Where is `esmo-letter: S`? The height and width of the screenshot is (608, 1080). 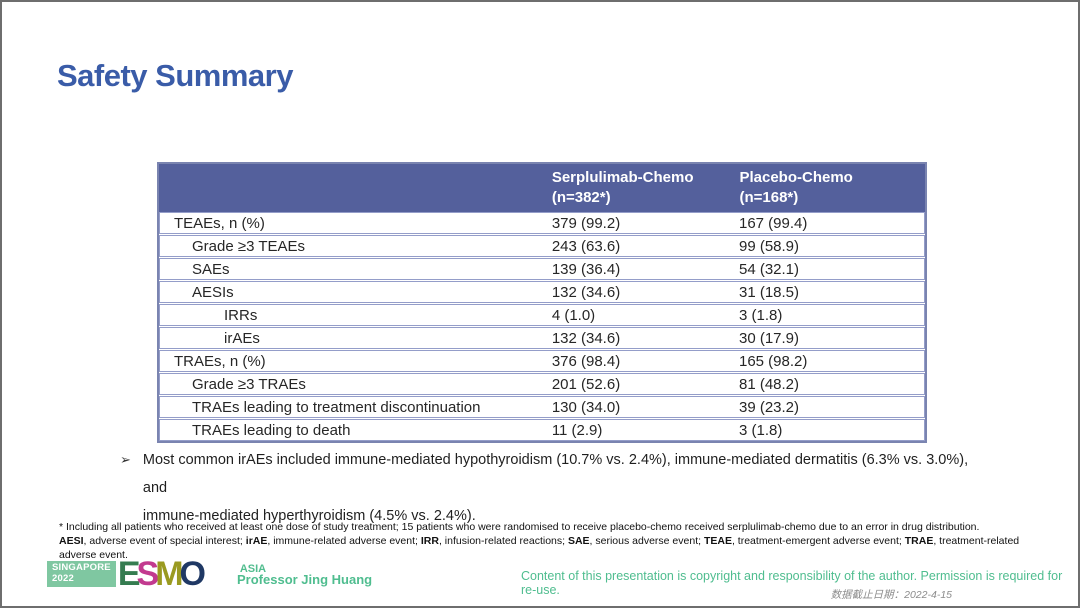 esmo-letter: S is located at coordinates (148, 574).